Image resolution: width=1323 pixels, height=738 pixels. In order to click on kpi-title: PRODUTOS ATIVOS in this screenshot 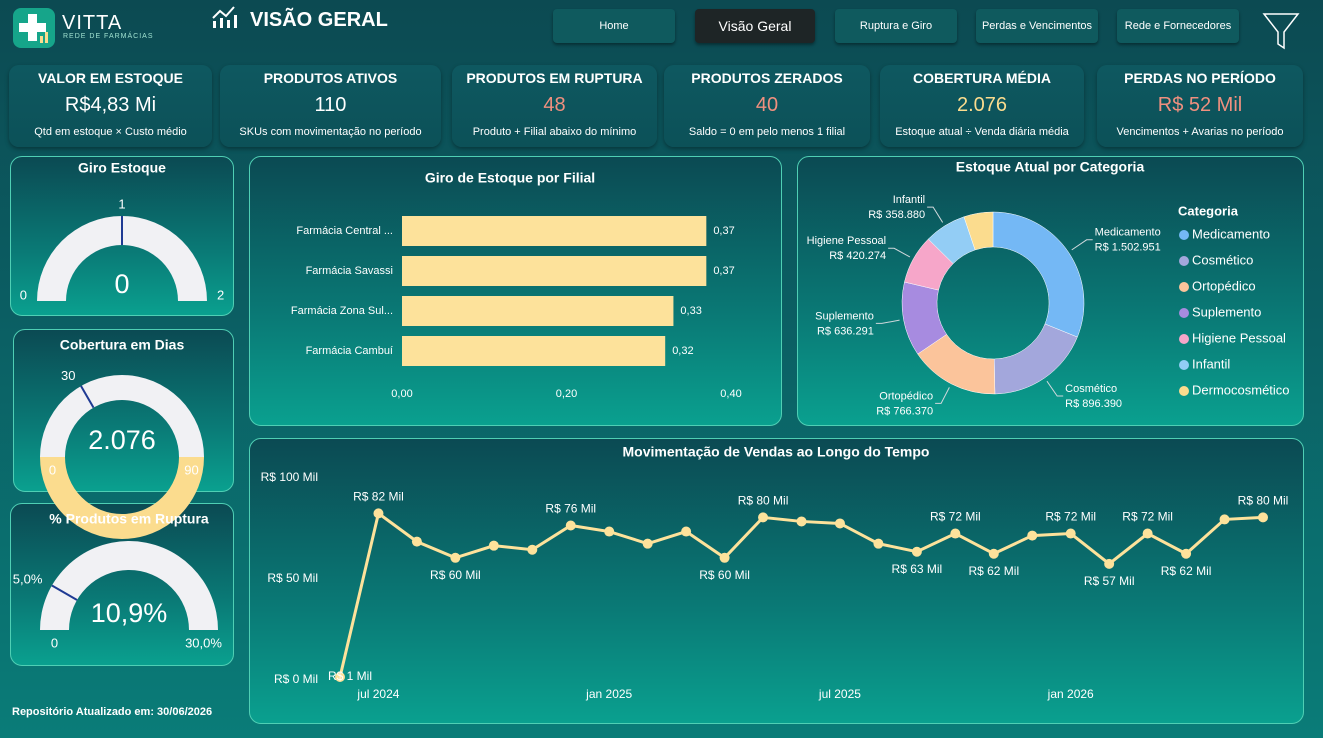, I will do `click(330, 78)`.